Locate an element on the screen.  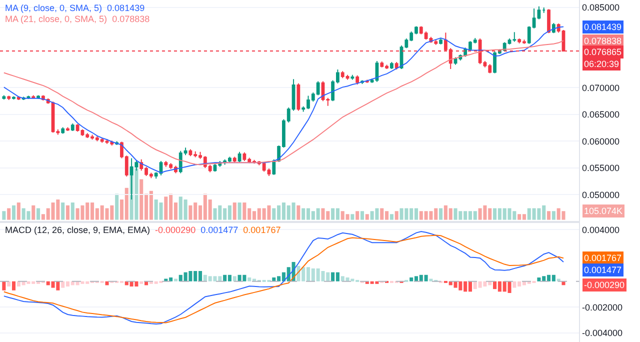
y-tick-label: 0.060000 is located at coordinates (601, 141).